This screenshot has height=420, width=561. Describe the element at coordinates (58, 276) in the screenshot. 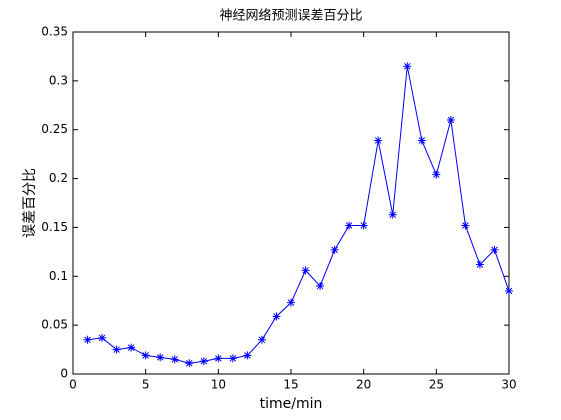

I see `y-tick-label: 0.1` at that location.